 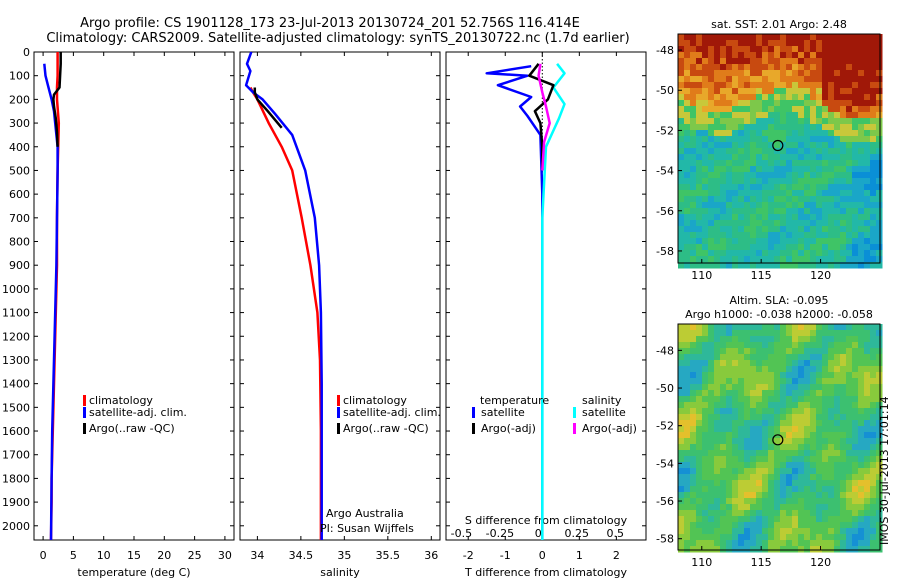 What do you see at coordinates (665, 501) in the screenshot?
I see `sla_map-ytick-label: -56` at bounding box center [665, 501].